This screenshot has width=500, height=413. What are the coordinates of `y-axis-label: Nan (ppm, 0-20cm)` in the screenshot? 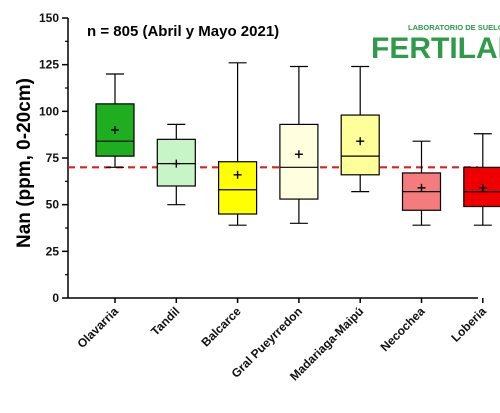 It's located at (24, 163).